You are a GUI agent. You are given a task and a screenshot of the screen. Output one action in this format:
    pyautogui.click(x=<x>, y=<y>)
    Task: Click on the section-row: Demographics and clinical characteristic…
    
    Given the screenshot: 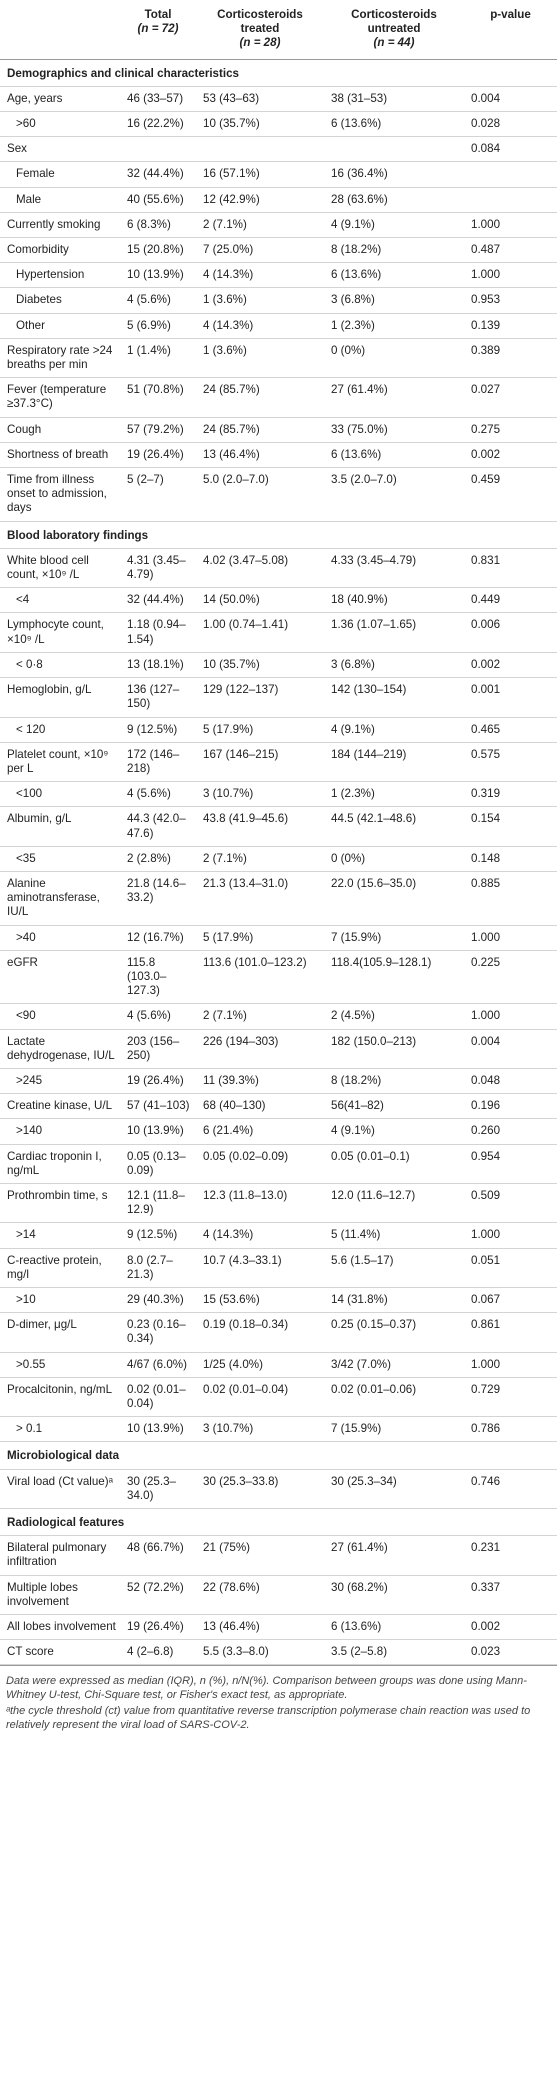 What is the action you would take?
    pyautogui.click(x=278, y=73)
    